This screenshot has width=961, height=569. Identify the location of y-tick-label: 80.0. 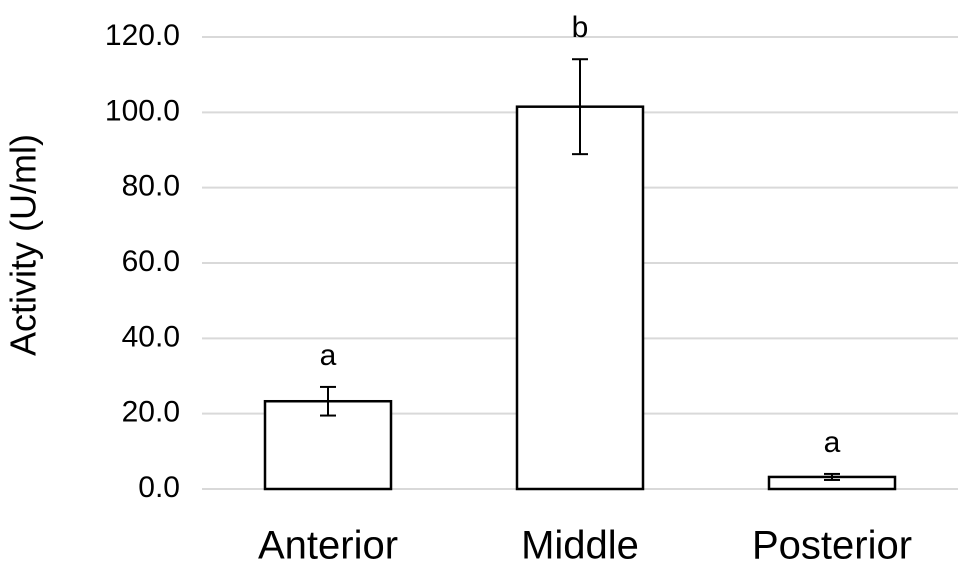
(151, 186).